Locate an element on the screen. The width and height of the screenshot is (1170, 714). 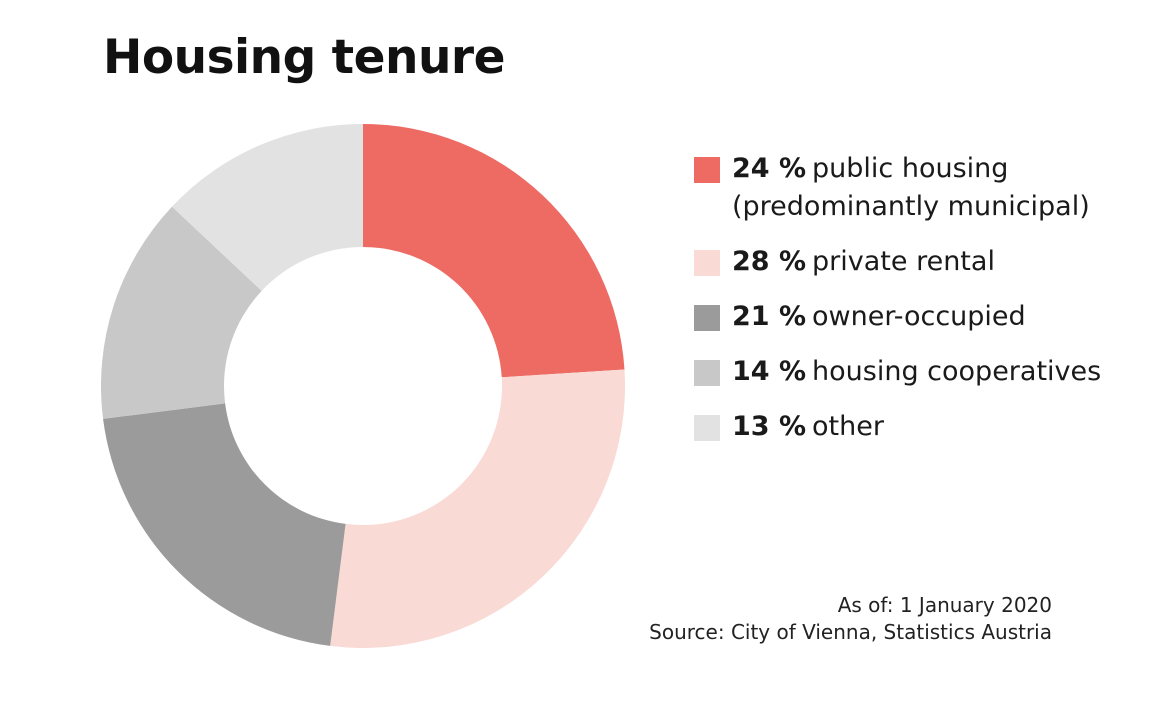
legend-percent: 13 % is located at coordinates (769, 426).